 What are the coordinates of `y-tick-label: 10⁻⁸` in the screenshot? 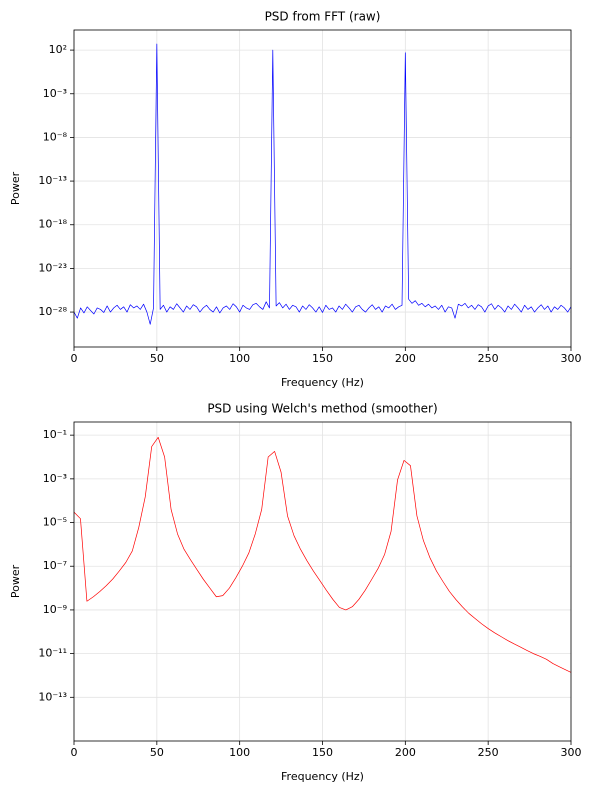 It's located at (55, 136).